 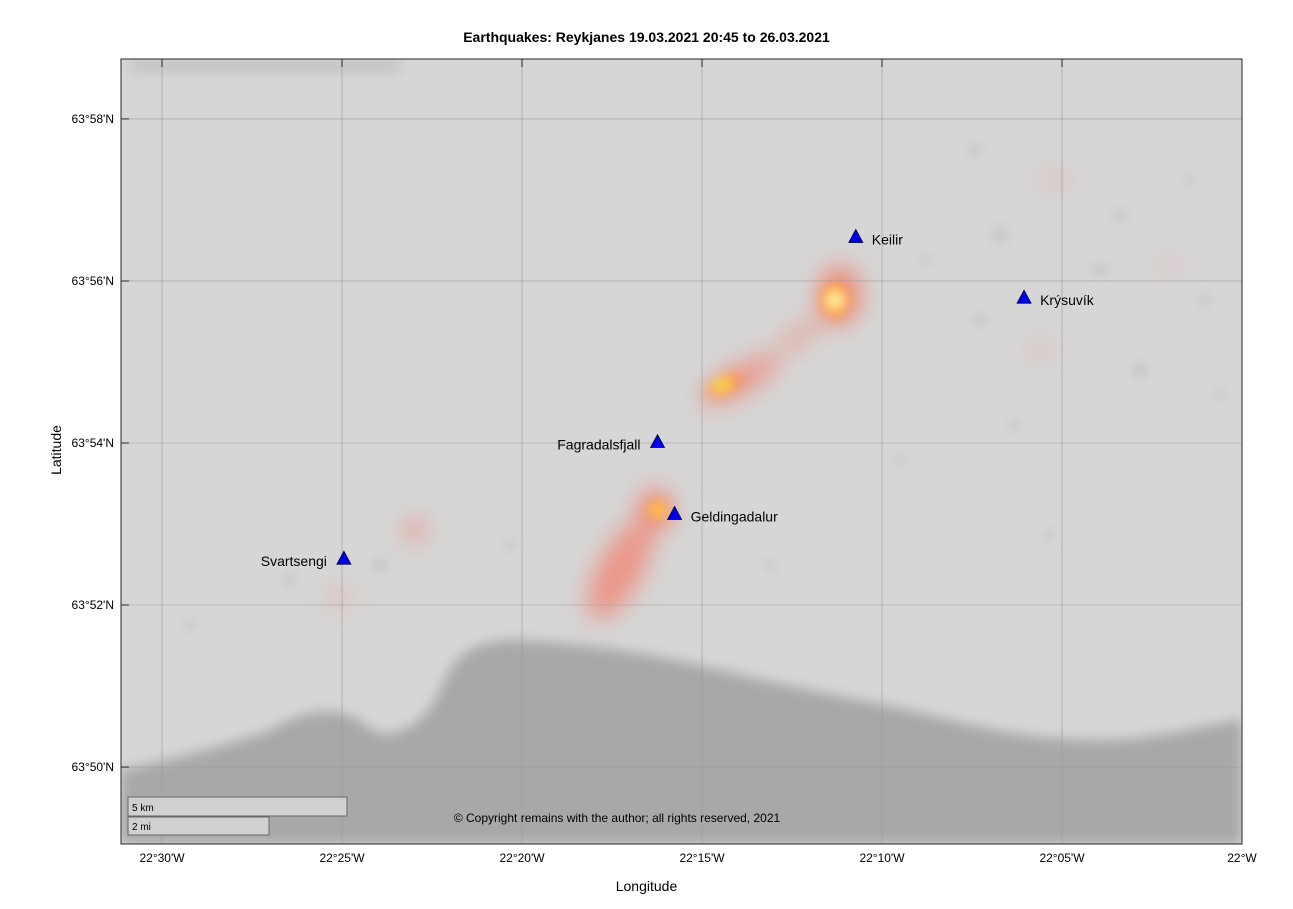 I want to click on landmark-label: Geldingadalur, so click(x=735, y=516).